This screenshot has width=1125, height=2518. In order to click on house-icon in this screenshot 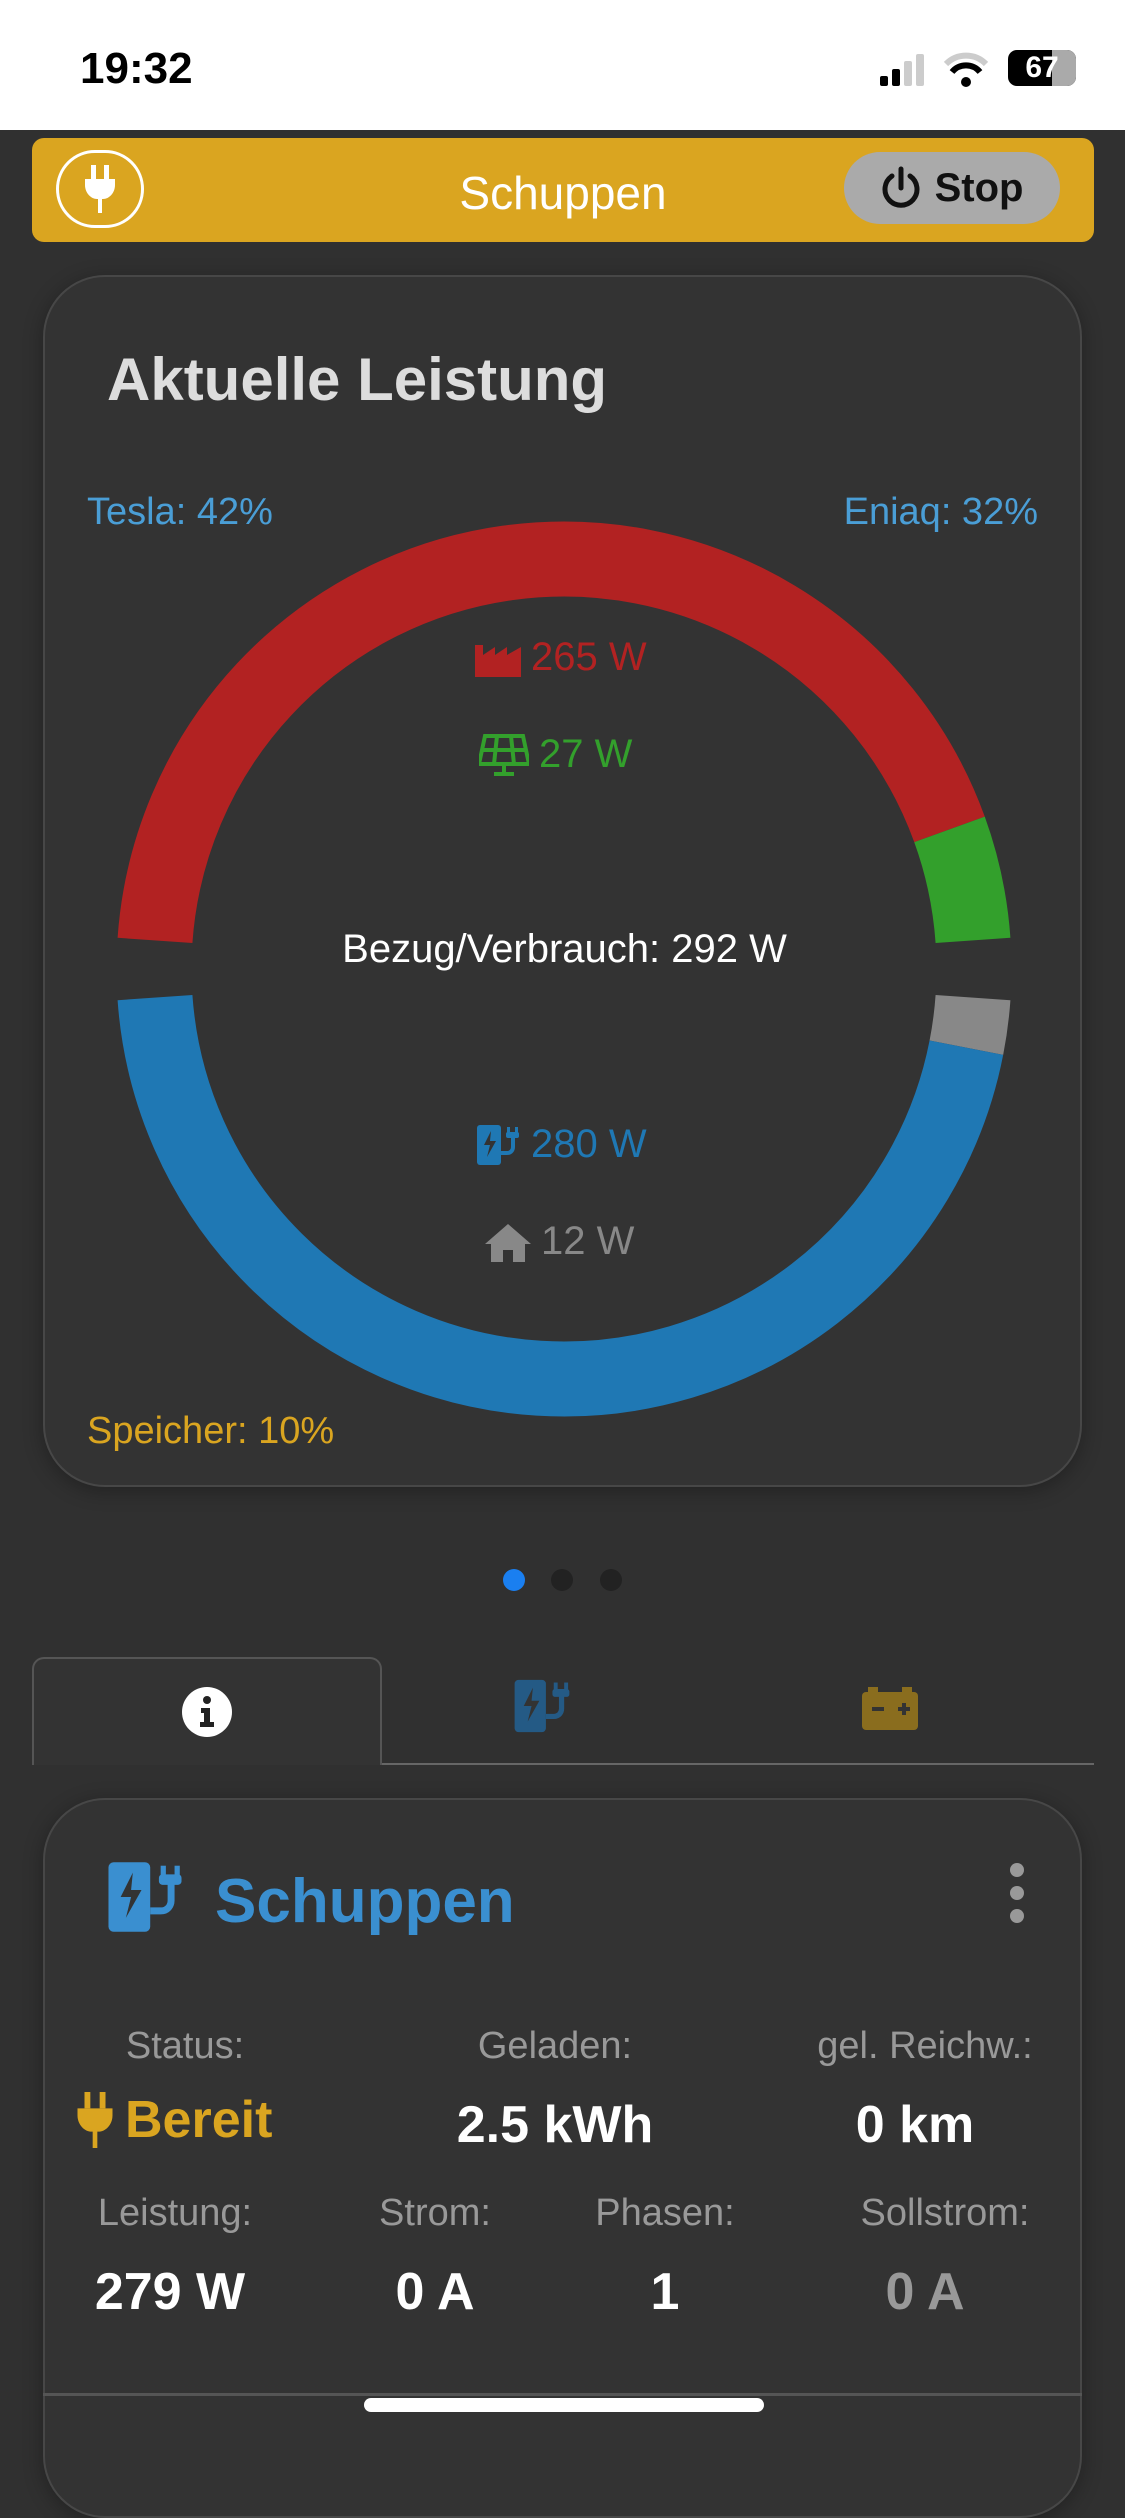, I will do `click(508, 1242)`.